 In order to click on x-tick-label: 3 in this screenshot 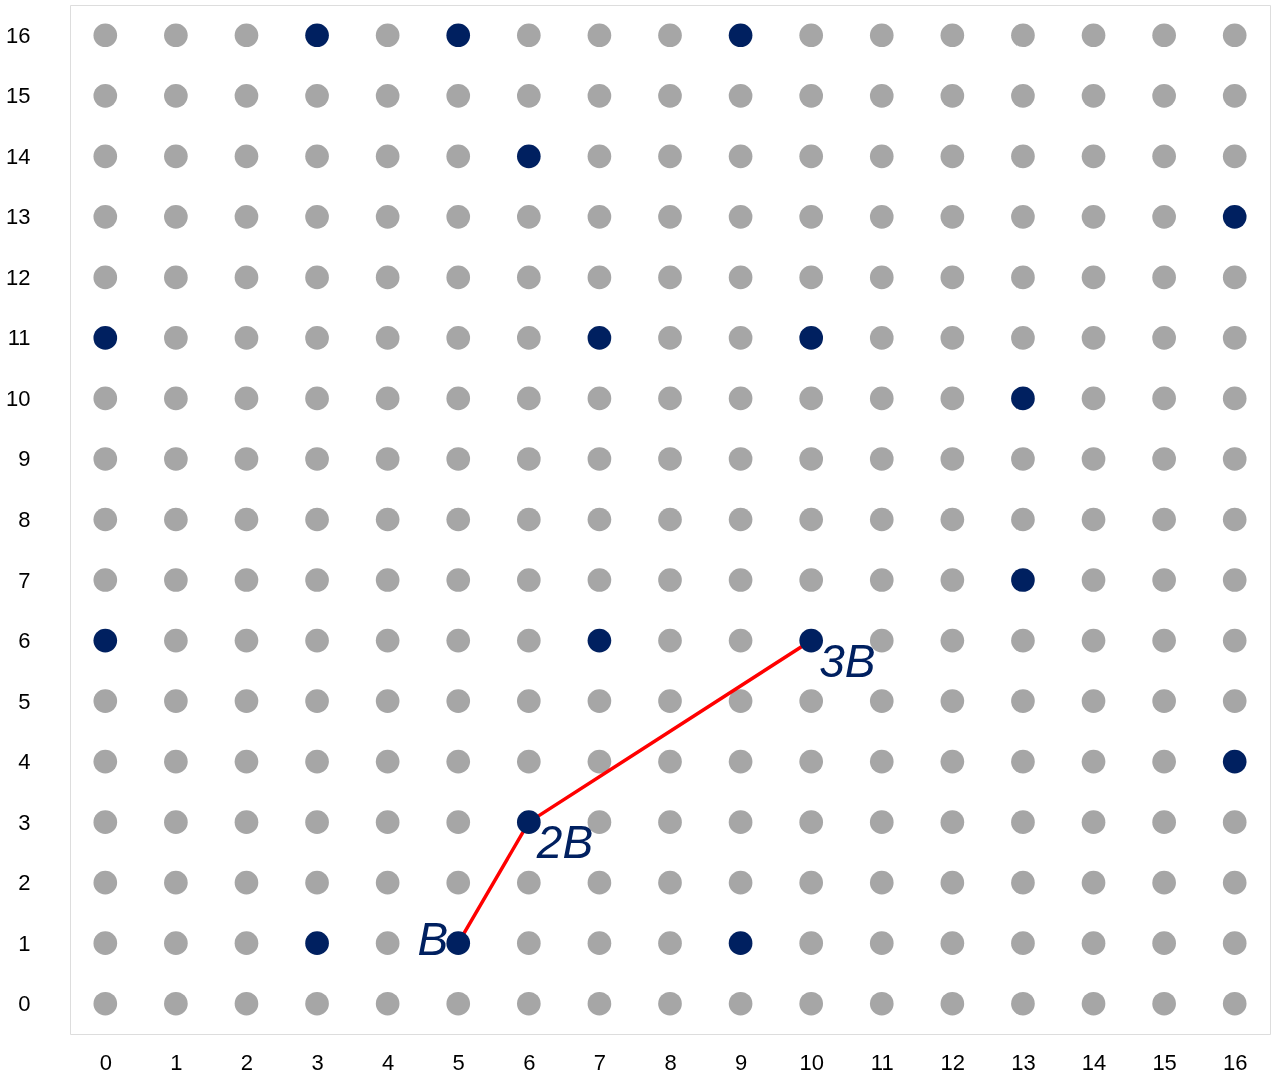, I will do `click(317, 1062)`.